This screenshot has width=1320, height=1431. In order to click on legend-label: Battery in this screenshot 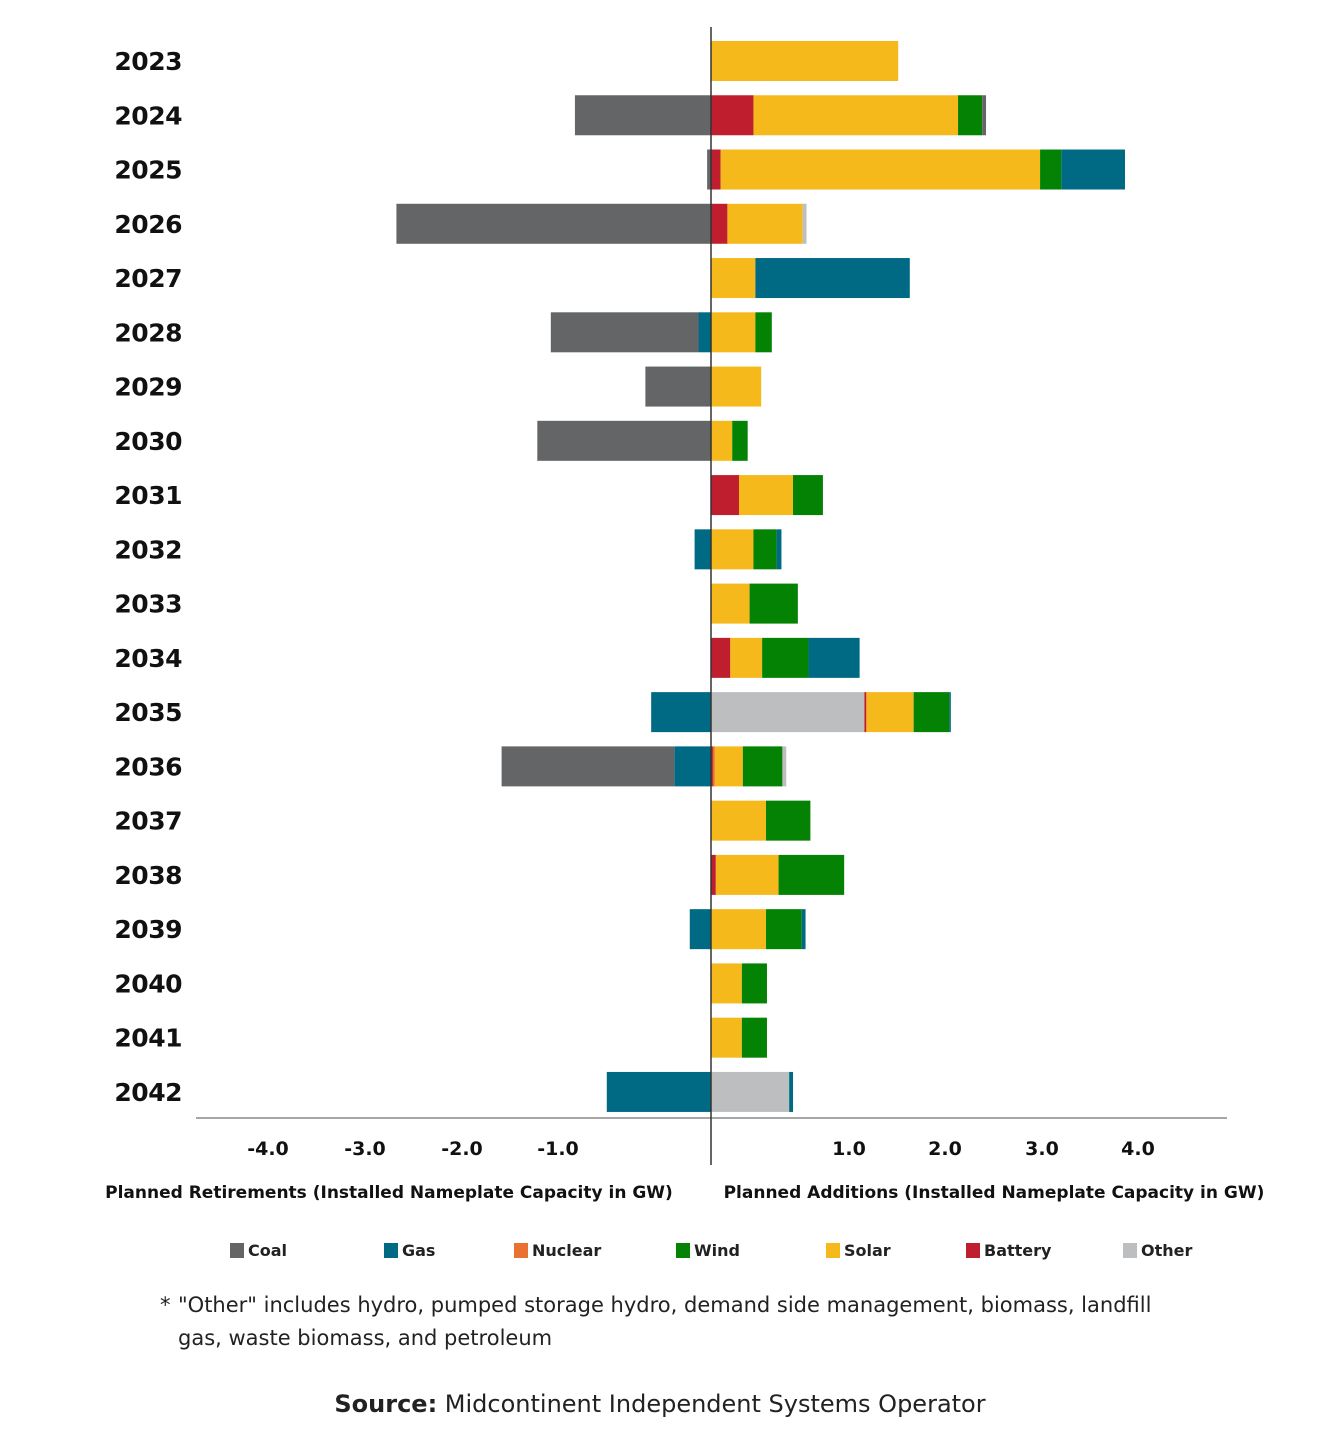, I will do `click(1018, 1250)`.